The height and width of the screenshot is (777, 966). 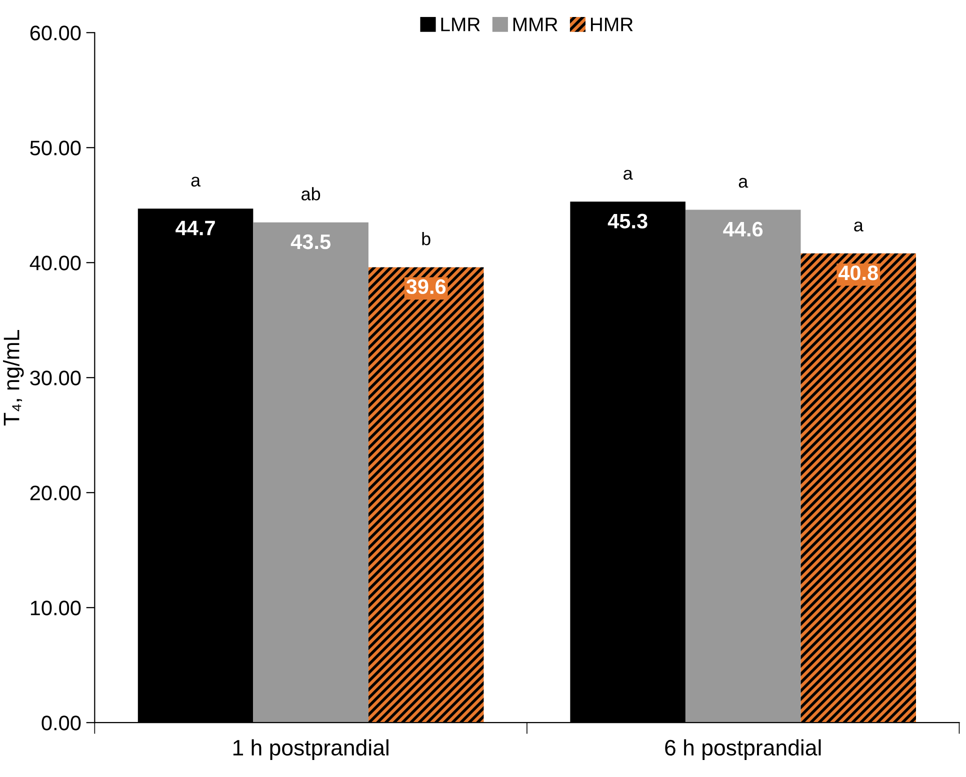 I want to click on data-label: 44.6, so click(x=743, y=229).